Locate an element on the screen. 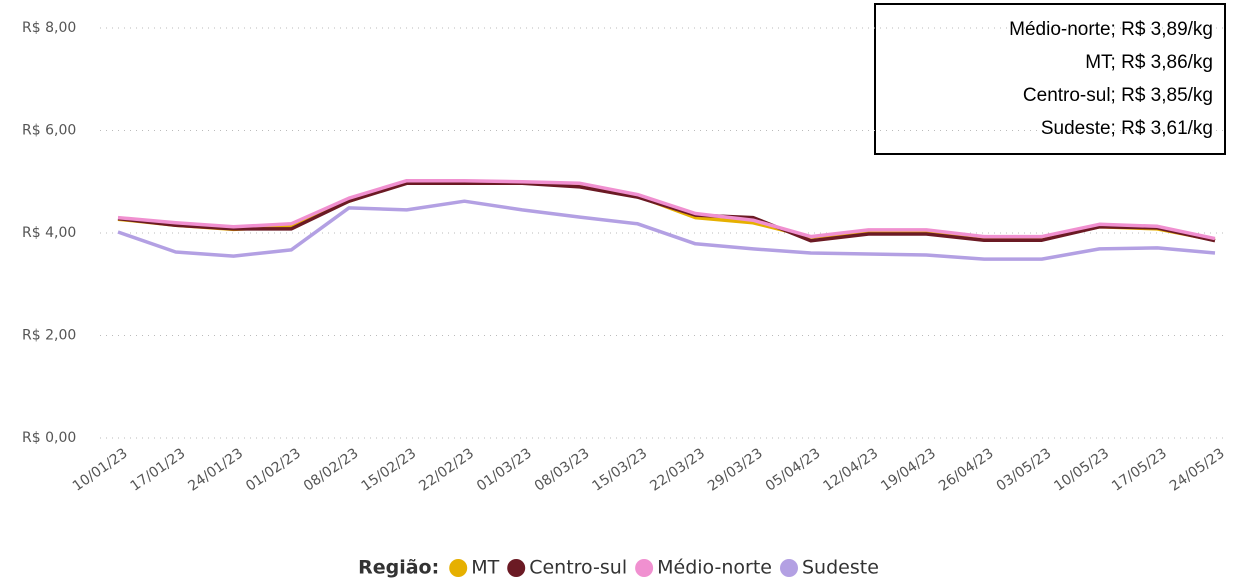 The width and height of the screenshot is (1245, 583). legend-label: Sudeste is located at coordinates (840, 568).